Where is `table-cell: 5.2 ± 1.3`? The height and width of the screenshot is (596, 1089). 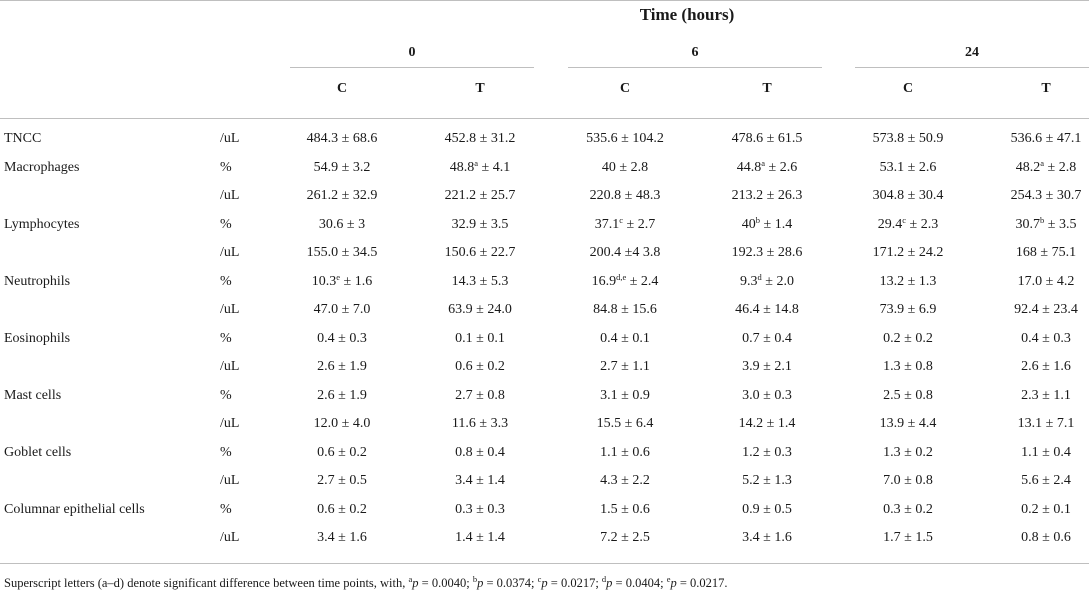 table-cell: 5.2 ± 1.3 is located at coordinates (767, 481).